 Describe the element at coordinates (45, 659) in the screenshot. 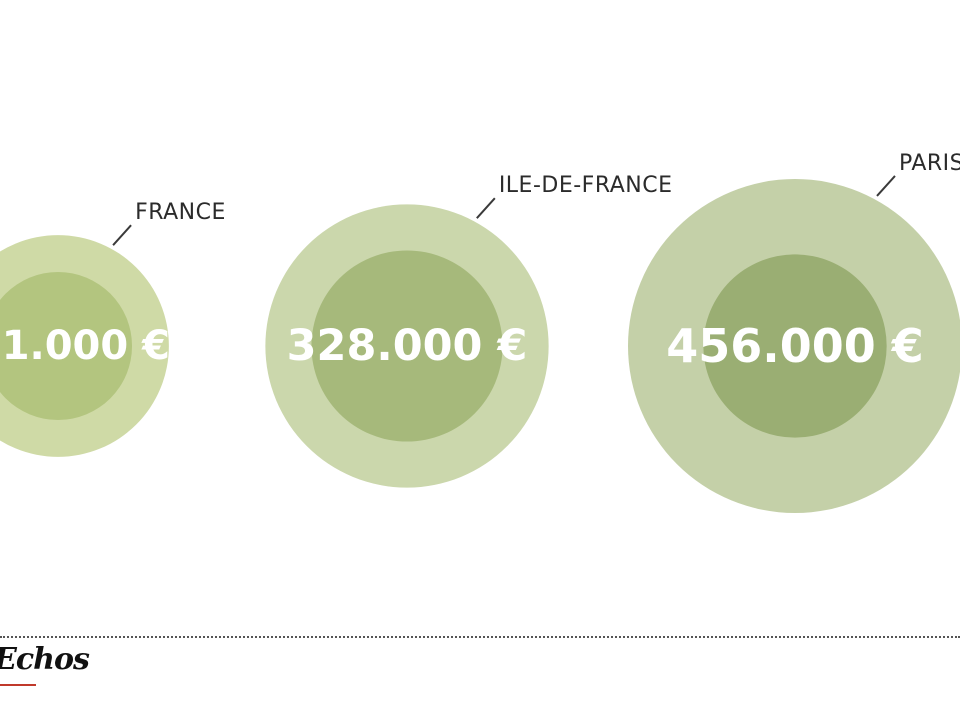

I see `publisher-logo: Echos` at that location.